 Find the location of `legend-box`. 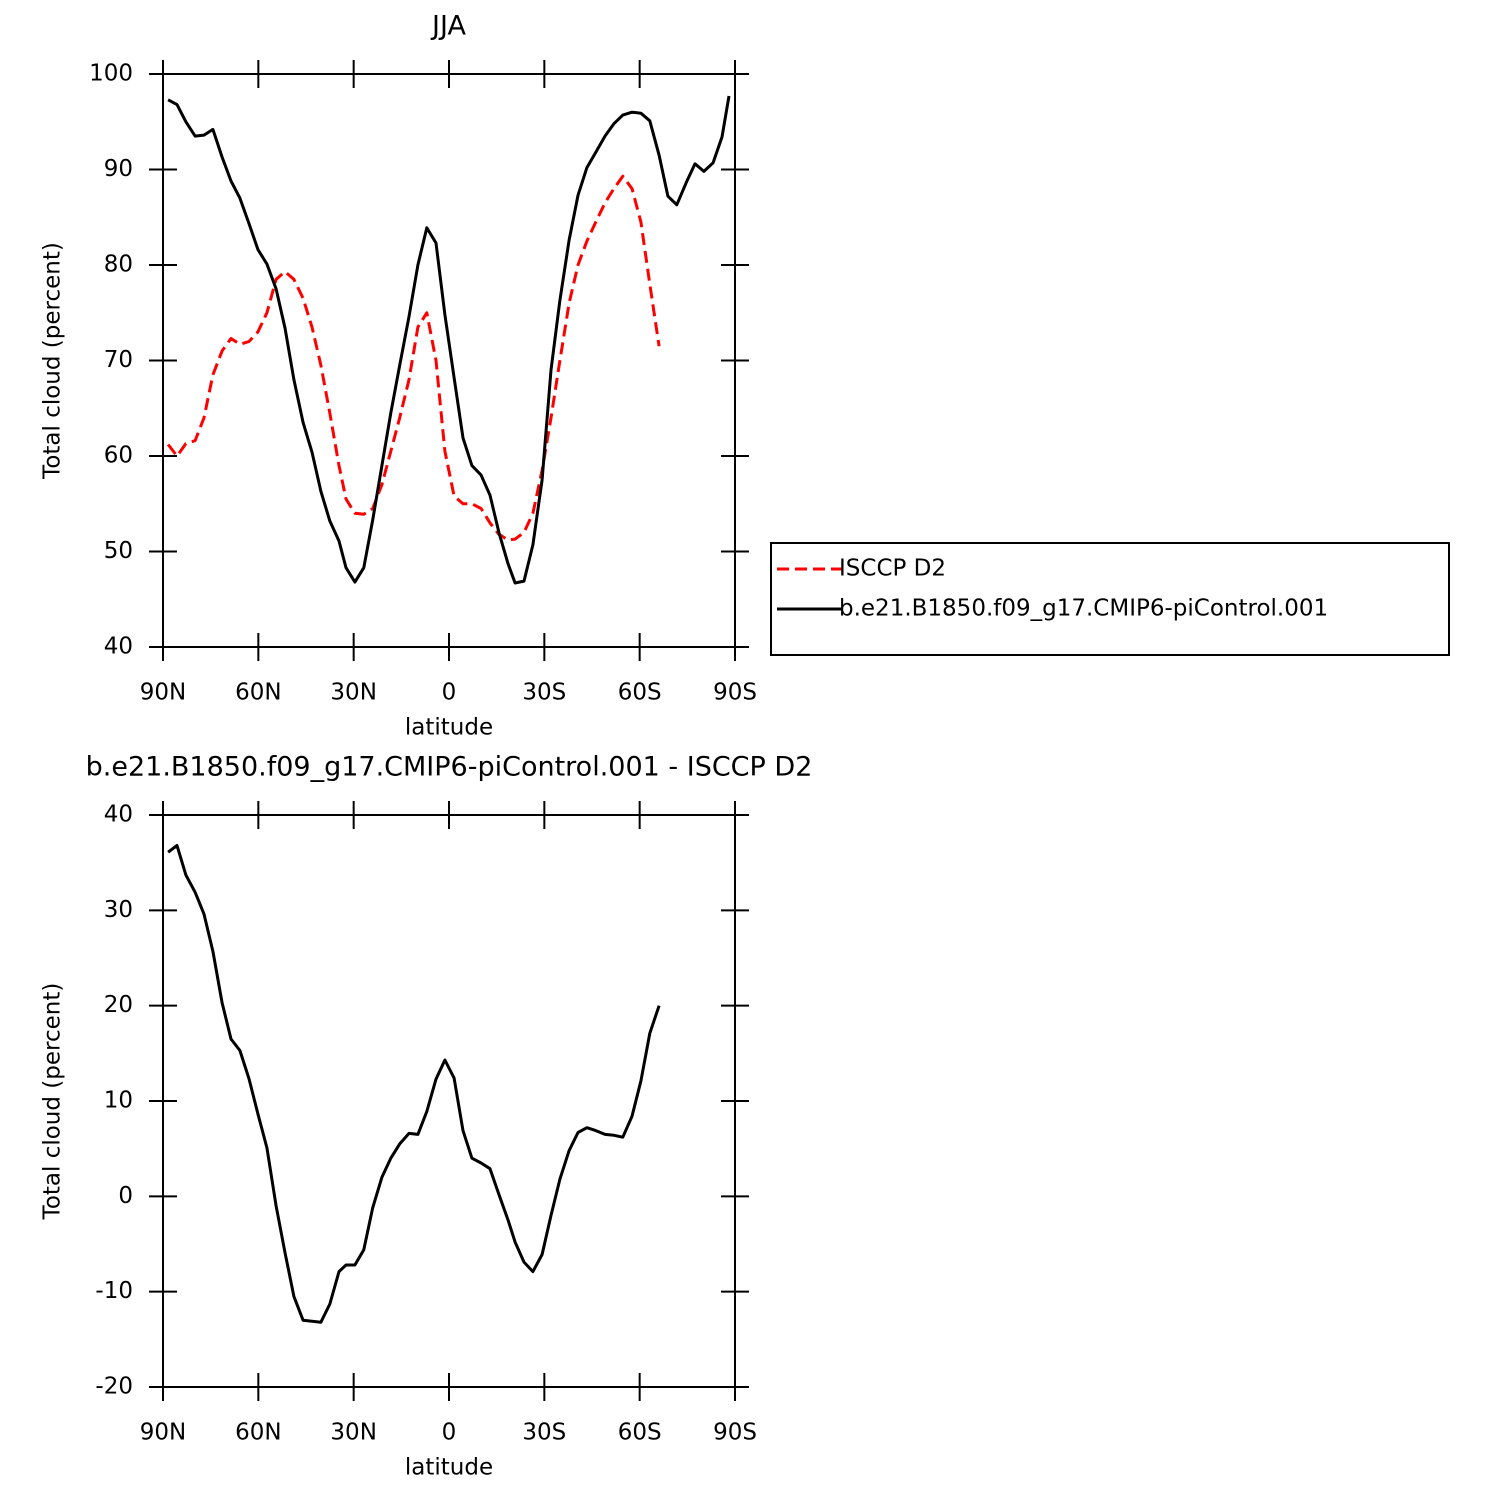

legend-box is located at coordinates (1110, 599).